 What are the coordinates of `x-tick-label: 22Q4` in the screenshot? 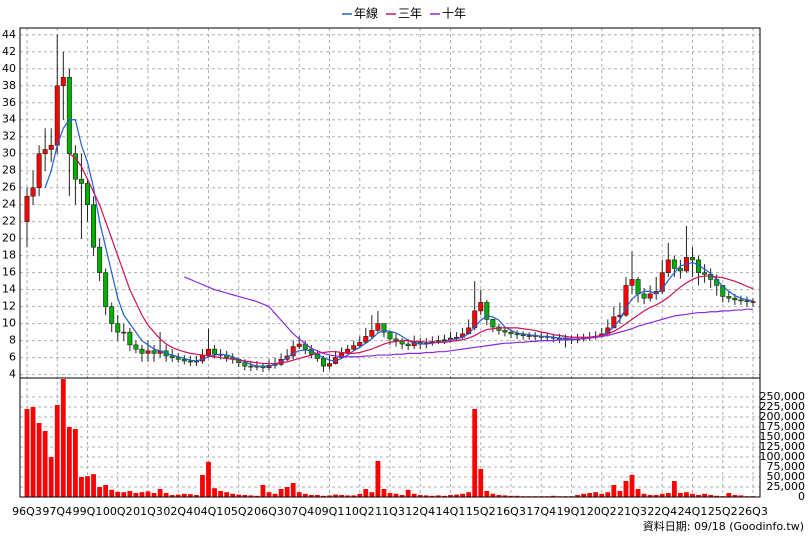 It's located at (662, 511).